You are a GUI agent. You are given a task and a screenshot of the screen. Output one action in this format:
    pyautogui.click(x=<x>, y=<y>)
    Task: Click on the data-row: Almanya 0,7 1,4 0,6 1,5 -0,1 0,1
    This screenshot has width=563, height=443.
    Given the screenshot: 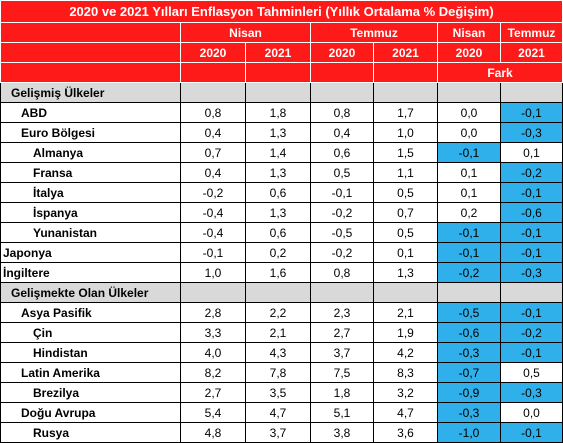 What is the action you would take?
    pyautogui.click(x=281, y=152)
    